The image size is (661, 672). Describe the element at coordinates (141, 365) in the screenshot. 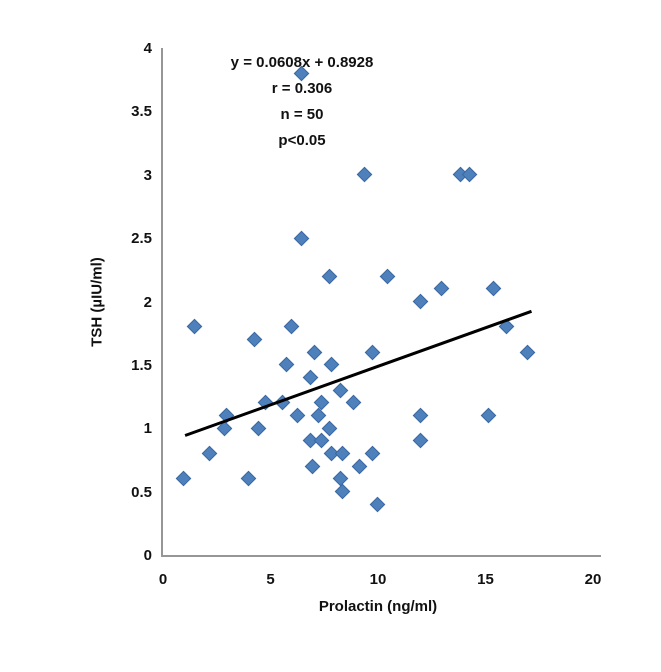

I see `y-tick-label: 1.5` at that location.